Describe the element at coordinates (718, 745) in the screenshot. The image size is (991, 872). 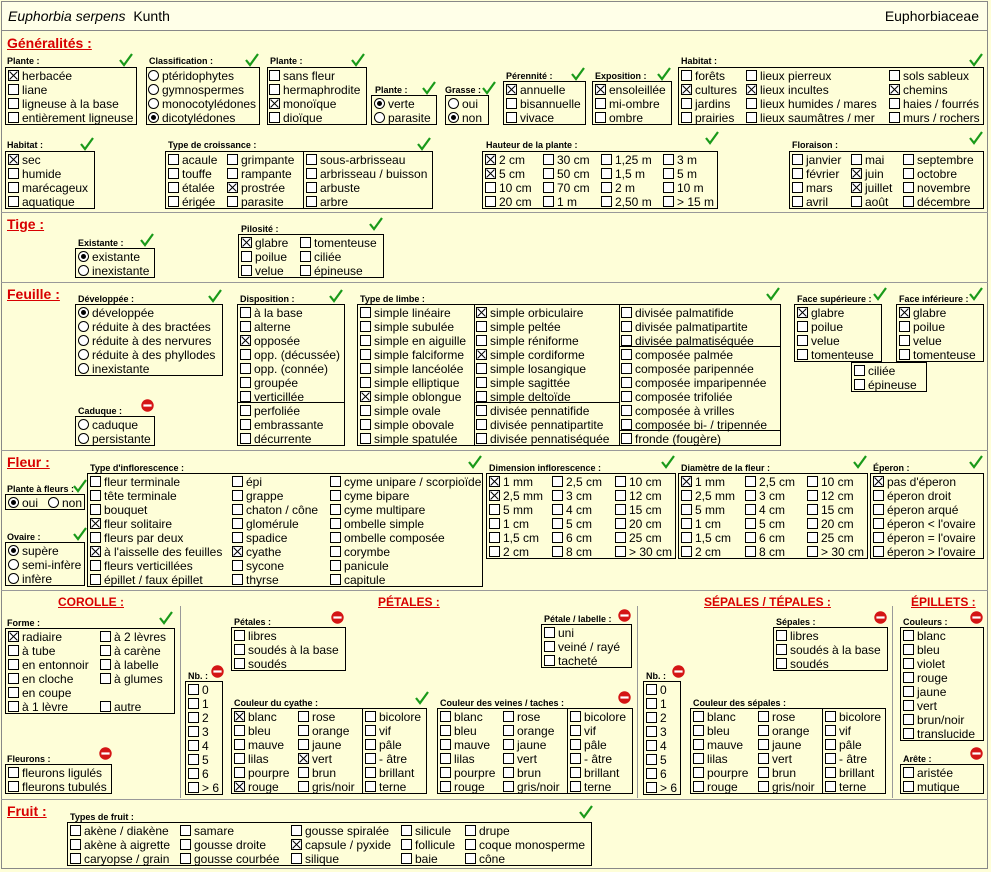
I see `g-coulsep-option: mauve` at that location.